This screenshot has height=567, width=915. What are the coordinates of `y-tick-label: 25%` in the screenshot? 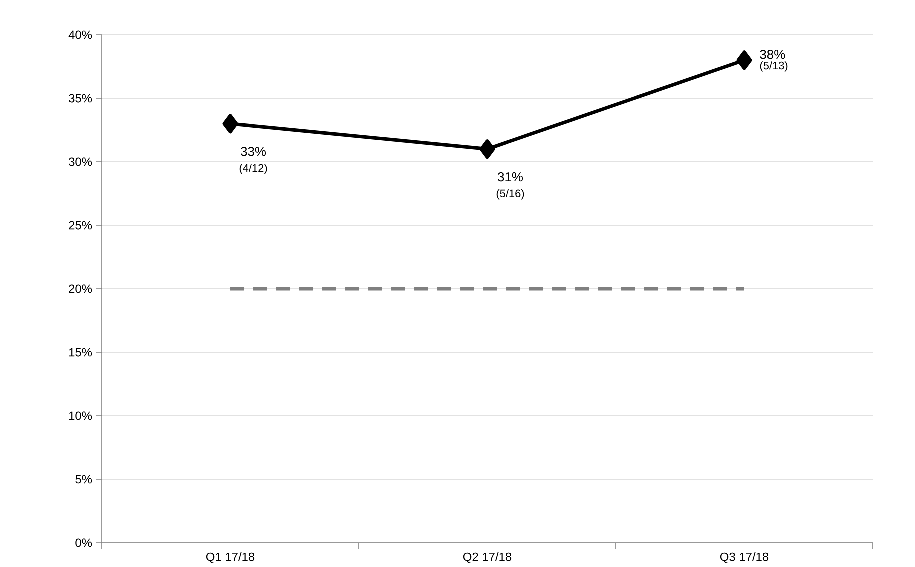 It's located at (80, 225).